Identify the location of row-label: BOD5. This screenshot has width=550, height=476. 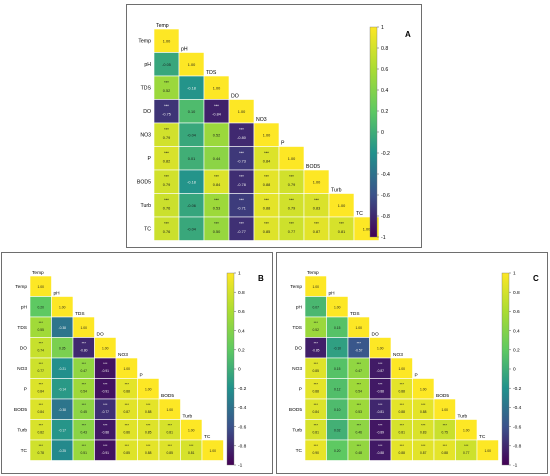
(295, 410).